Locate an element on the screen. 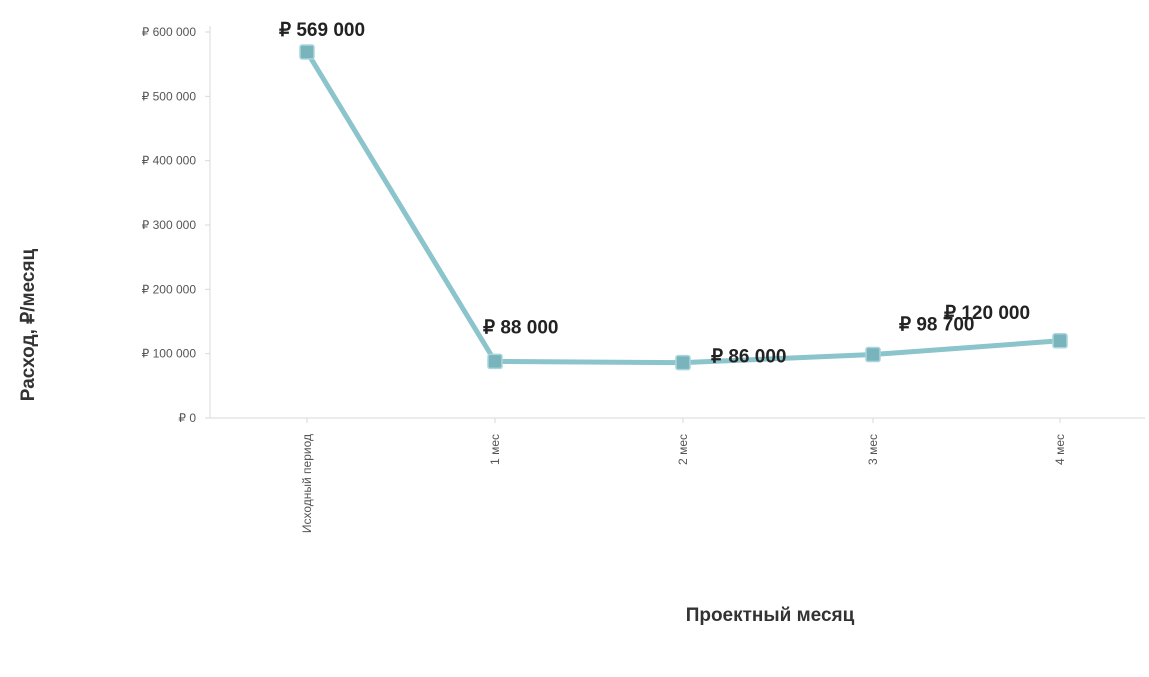 The width and height of the screenshot is (1149, 677). y-tick-label: ₽ 400 000 is located at coordinates (169, 161).